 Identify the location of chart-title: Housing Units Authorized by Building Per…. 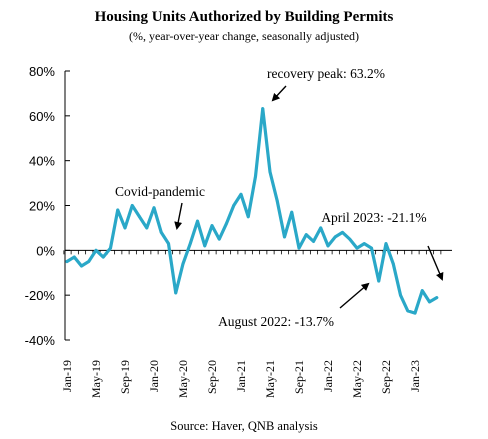
(244, 17).